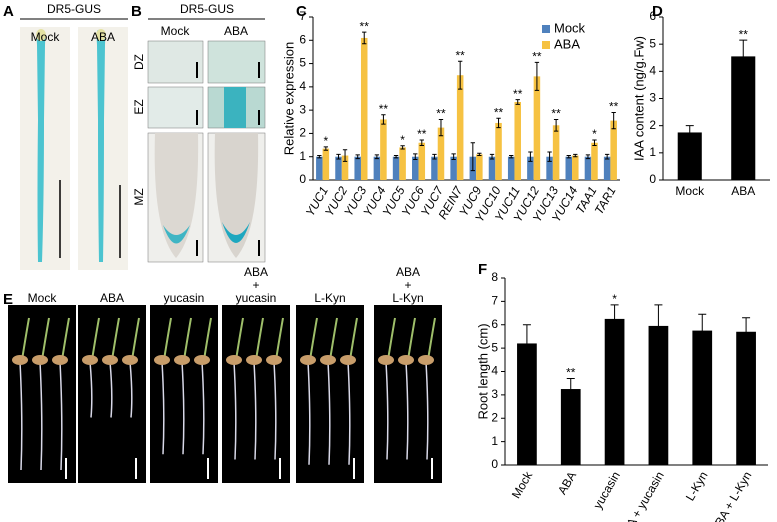 This screenshot has width=777, height=522. What do you see at coordinates (136, 11) in the screenshot?
I see `panel-label: B` at bounding box center [136, 11].